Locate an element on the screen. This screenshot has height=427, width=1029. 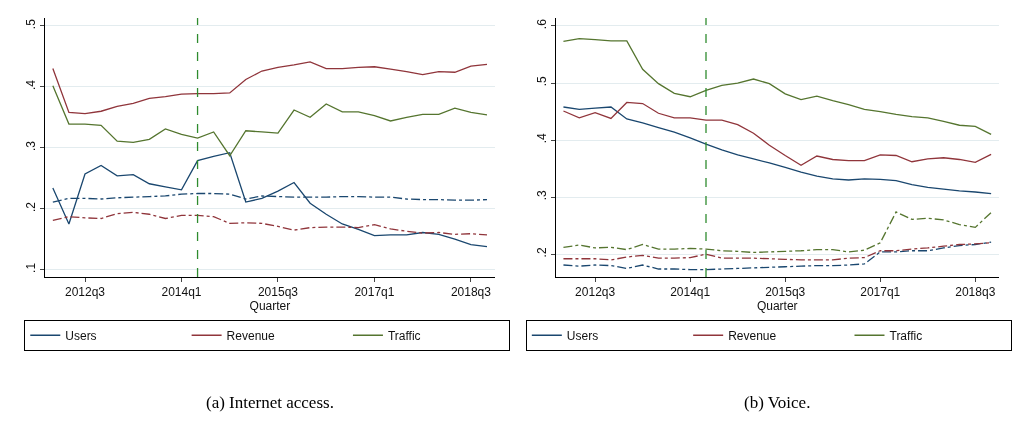
text: (a) Internet access. is located at coordinates (270, 402).